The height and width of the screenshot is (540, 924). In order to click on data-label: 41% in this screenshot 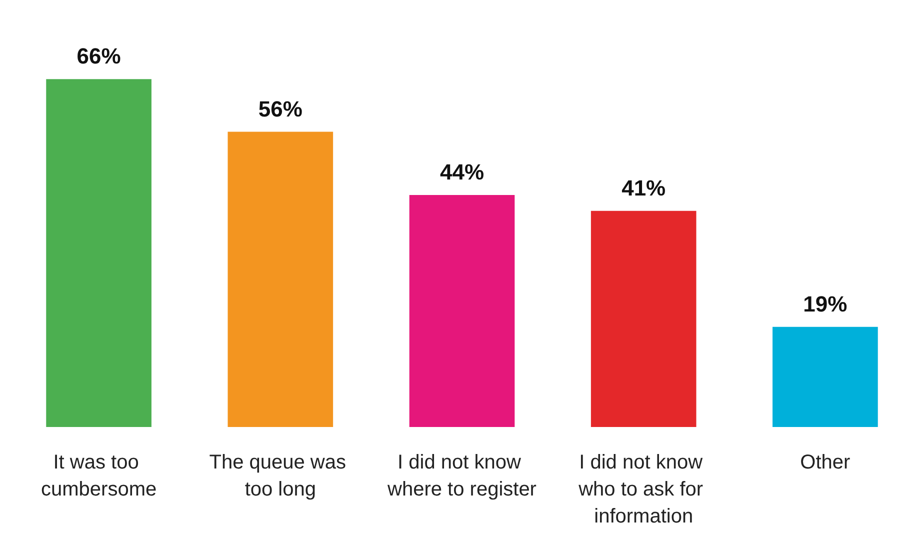, I will do `click(644, 187)`.